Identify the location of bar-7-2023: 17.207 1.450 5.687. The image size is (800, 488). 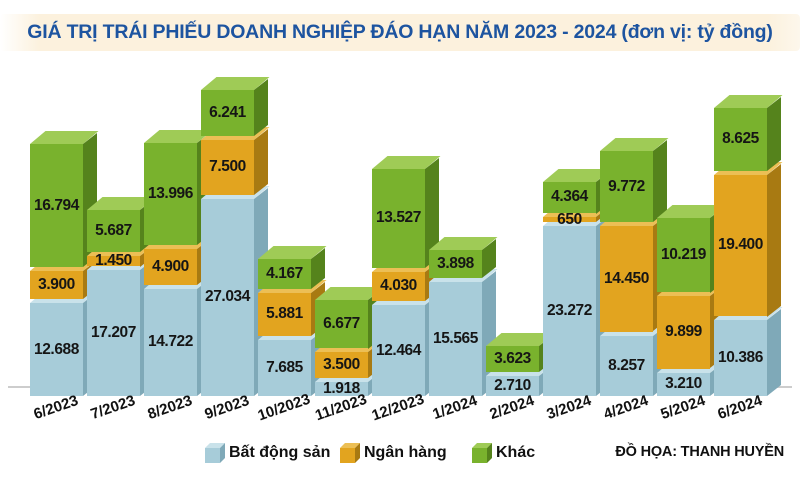
(121, 293).